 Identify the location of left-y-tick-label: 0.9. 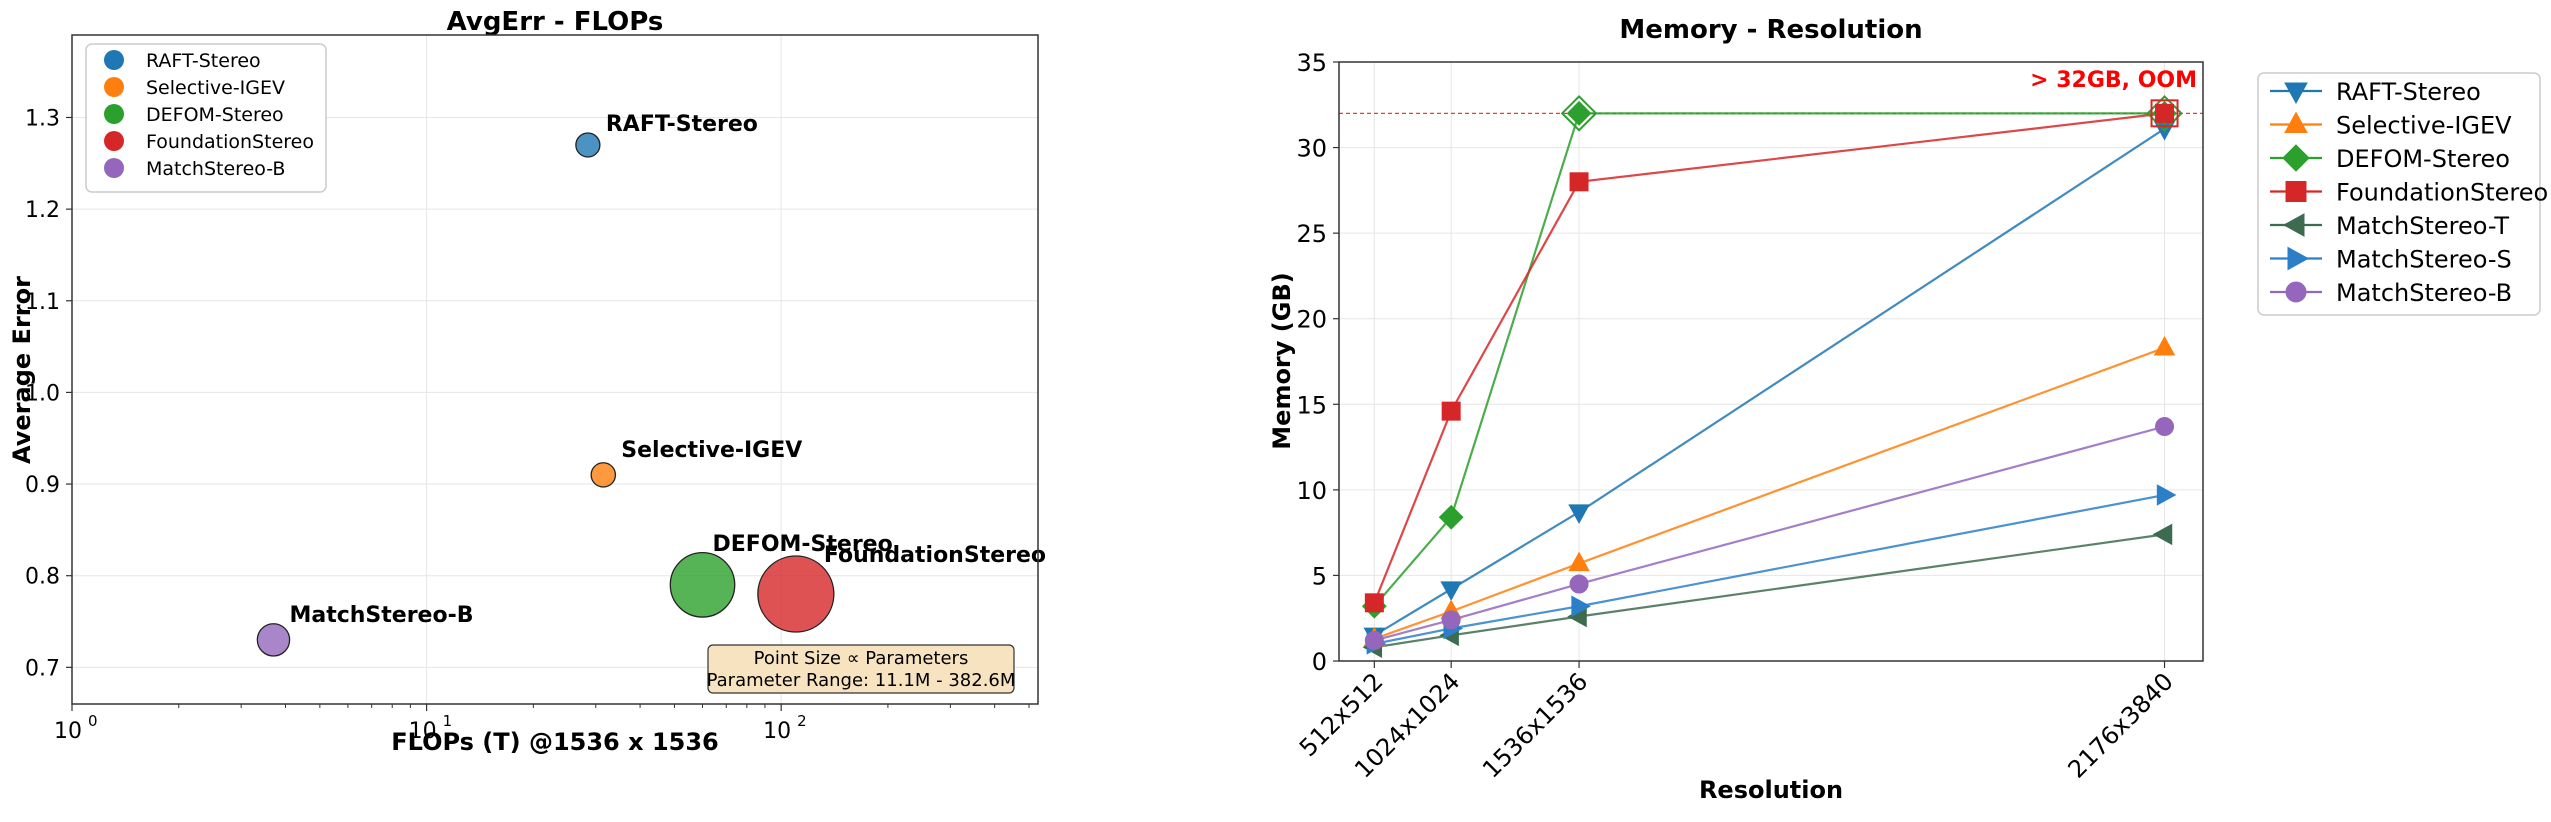
(42, 485).